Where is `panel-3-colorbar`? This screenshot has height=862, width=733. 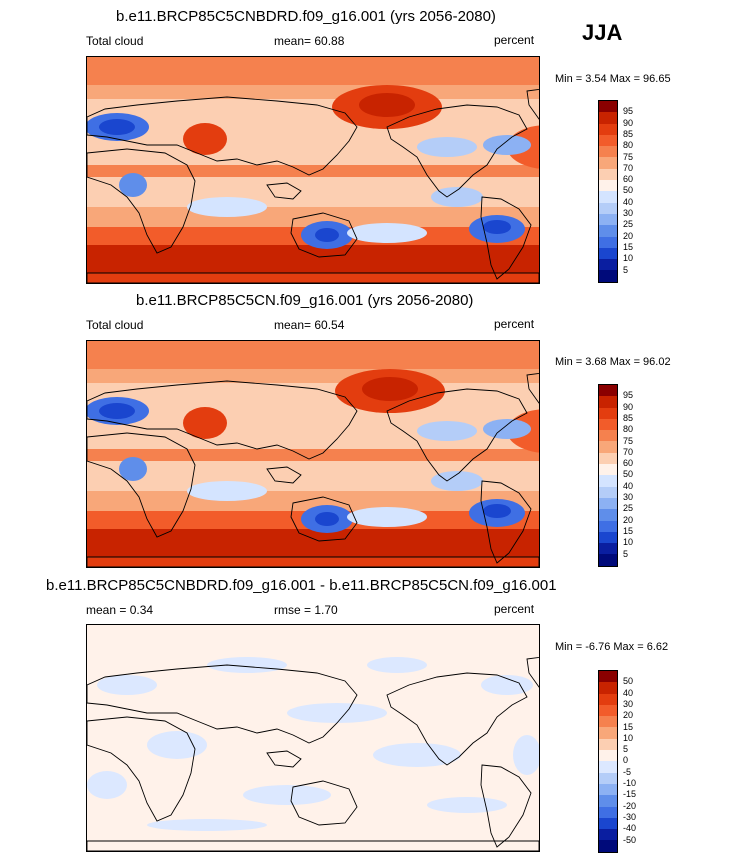 panel-3-colorbar is located at coordinates (608, 761).